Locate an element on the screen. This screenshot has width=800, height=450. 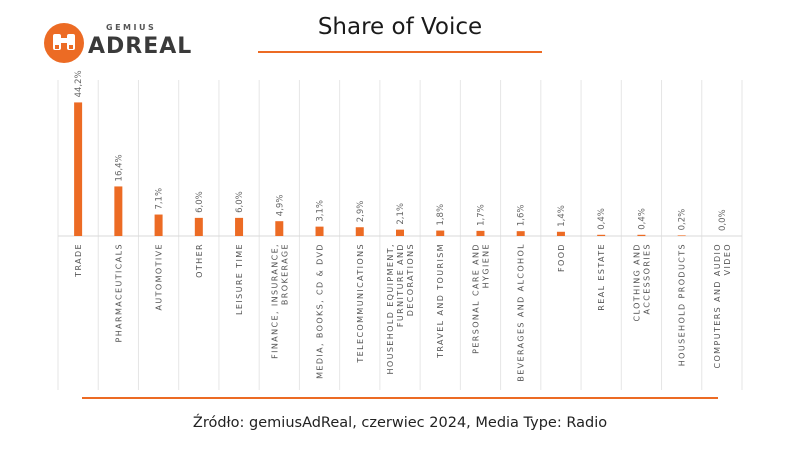
category-label: DECORATIONS is located at coordinates (410, 279).